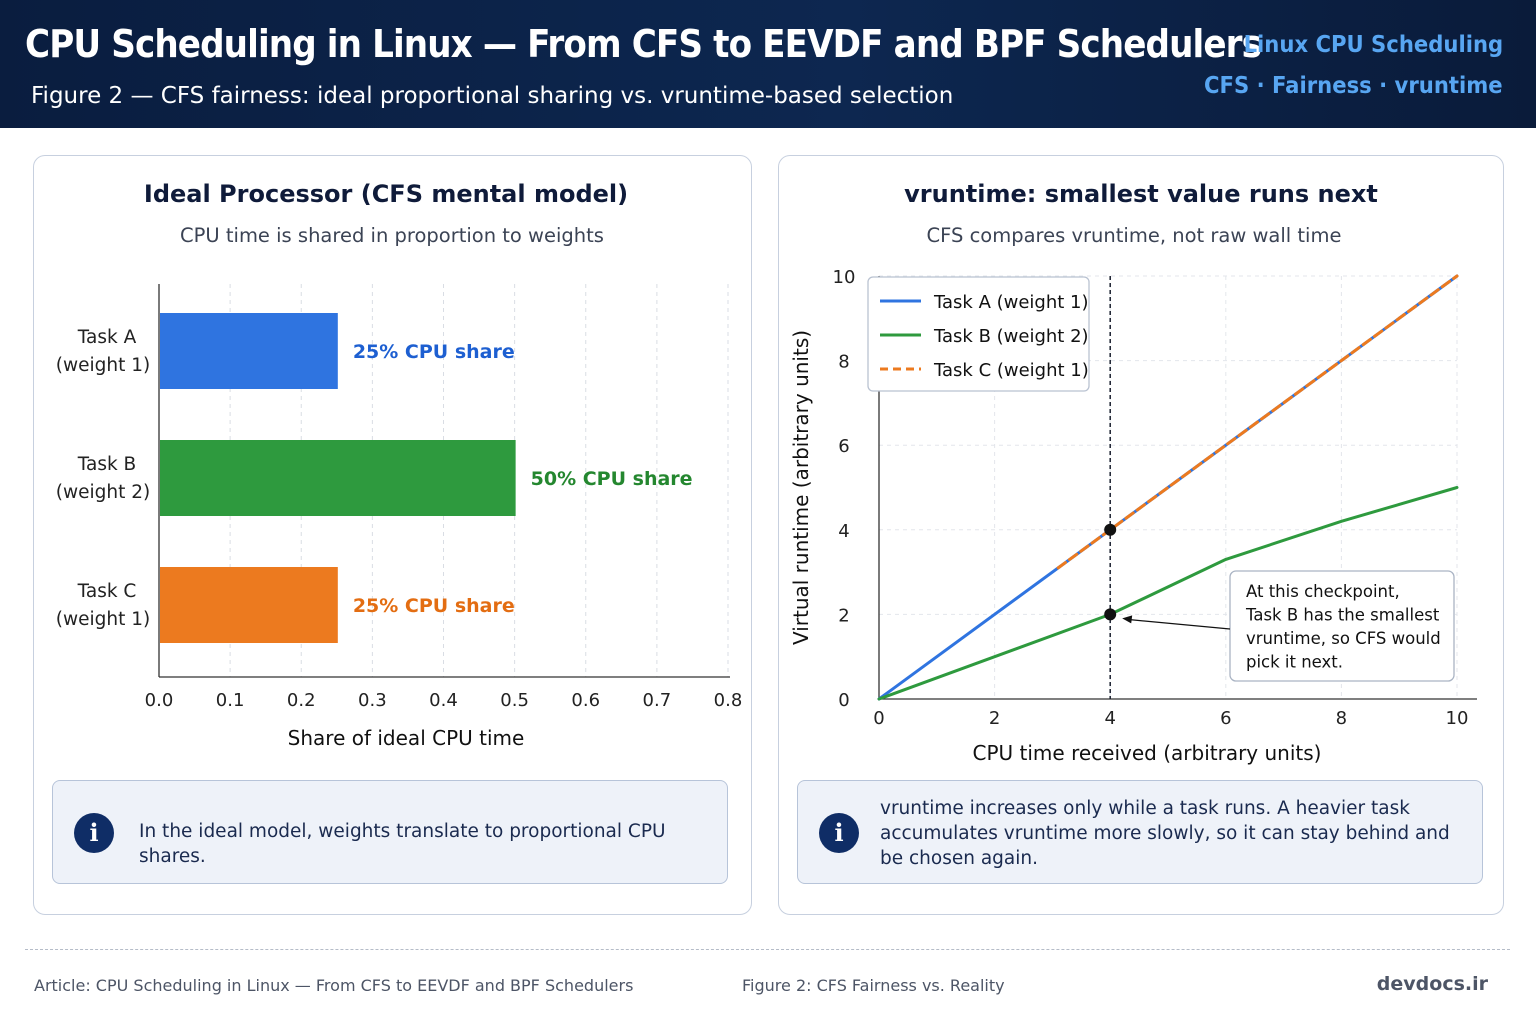  What do you see at coordinates (1011, 336) in the screenshot?
I see `legend-label: Task B (weight 2)` at bounding box center [1011, 336].